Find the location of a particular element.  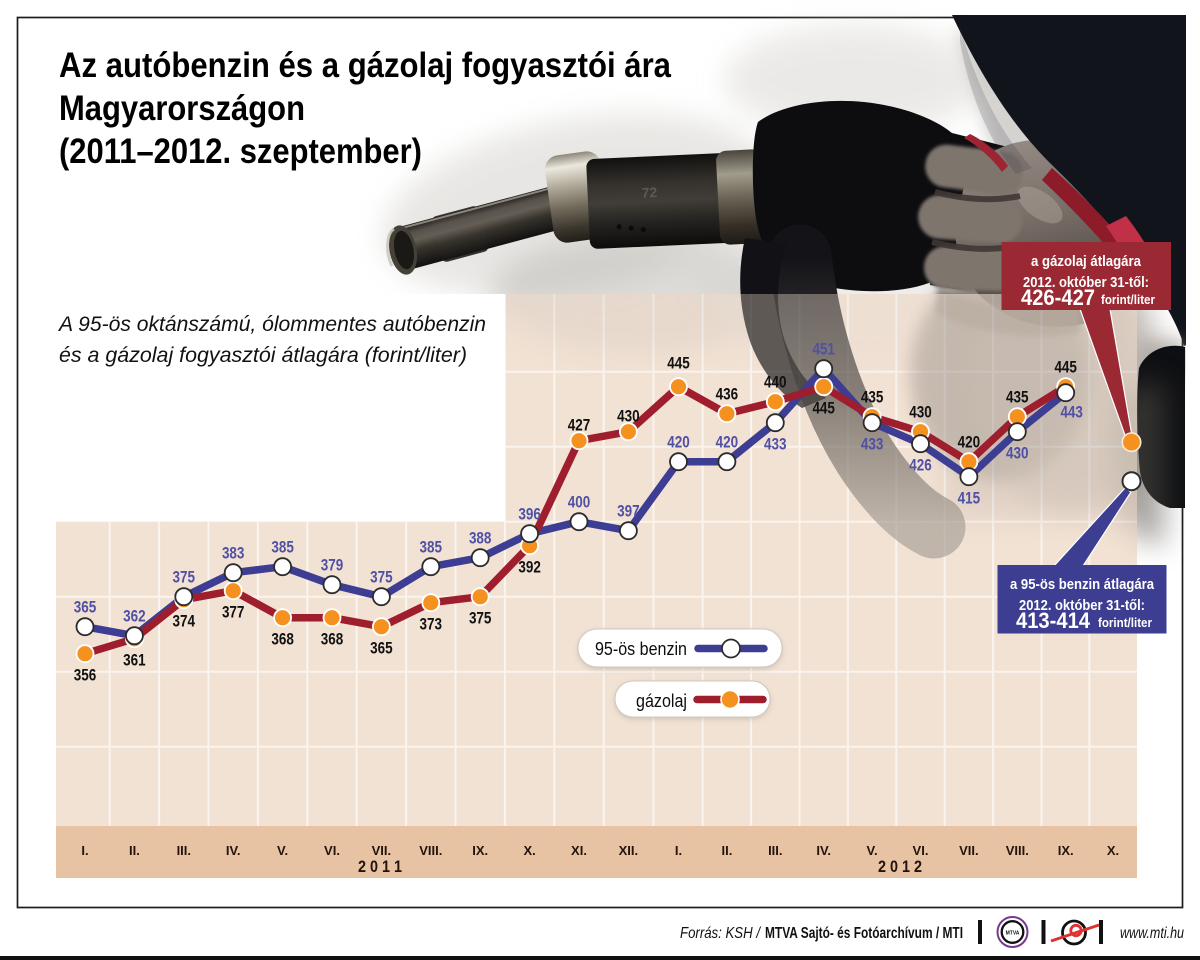

svg-text: 388 is located at coordinates (480, 538).